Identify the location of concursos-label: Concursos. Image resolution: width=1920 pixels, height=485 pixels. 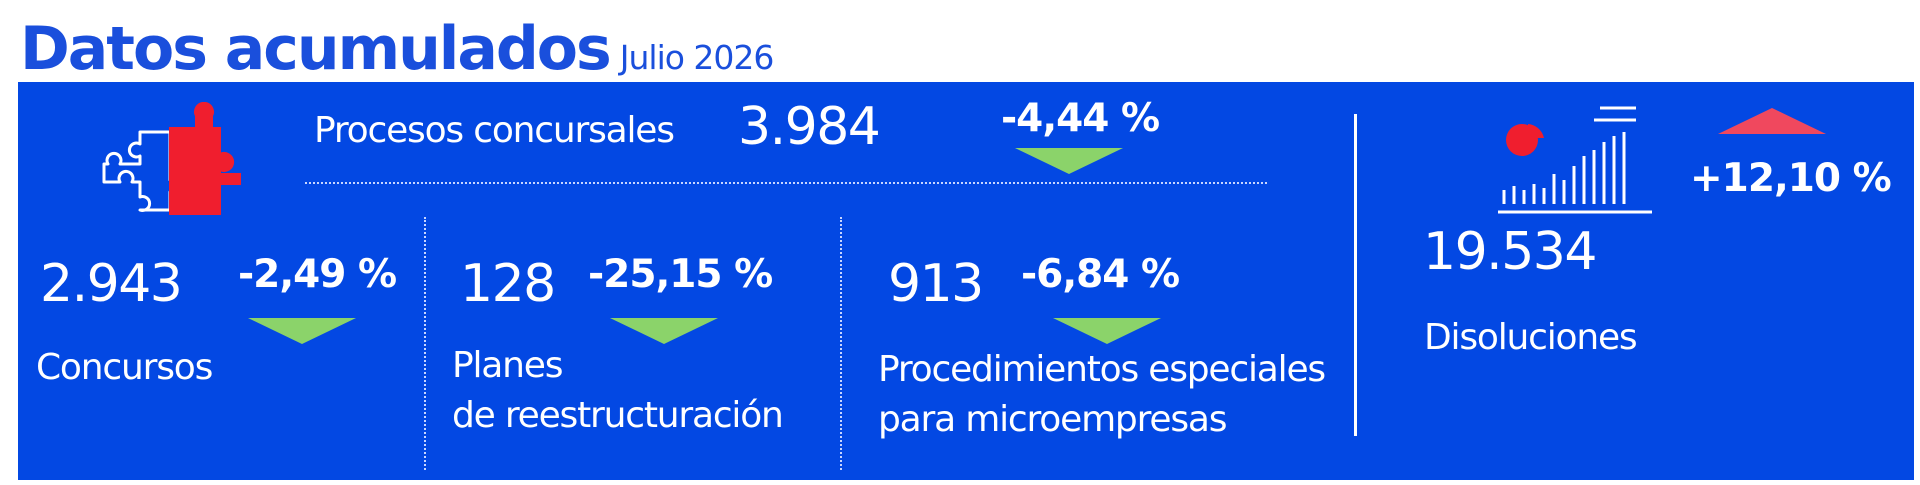
(124, 367).